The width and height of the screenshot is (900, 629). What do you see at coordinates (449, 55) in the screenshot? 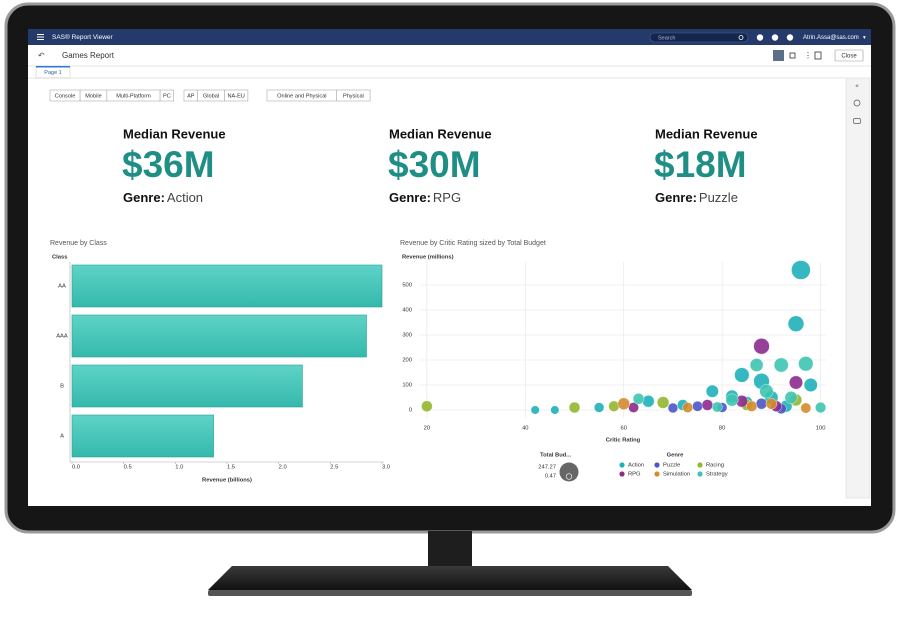
I see `toolbar` at bounding box center [449, 55].